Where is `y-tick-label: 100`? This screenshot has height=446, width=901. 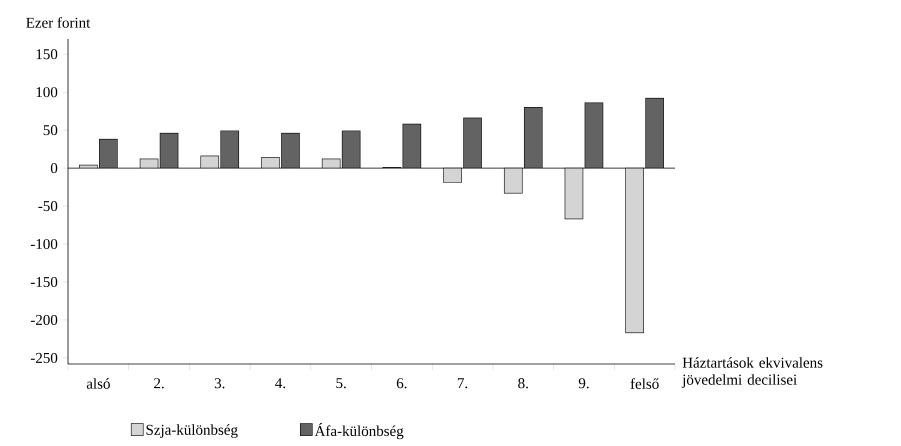 y-tick-label: 100 is located at coordinates (47, 92).